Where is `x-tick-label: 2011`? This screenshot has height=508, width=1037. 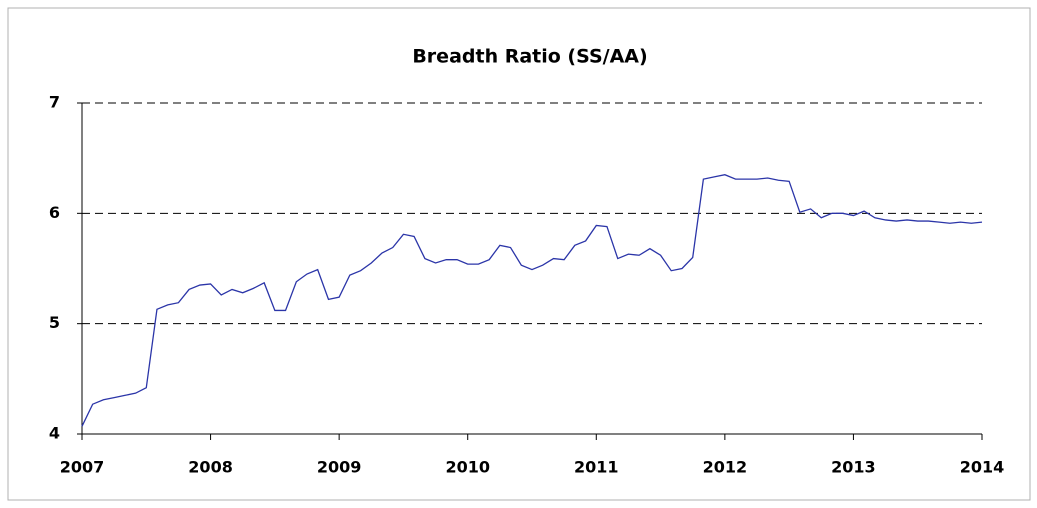
x-tick-label: 2011 is located at coordinates (596, 467).